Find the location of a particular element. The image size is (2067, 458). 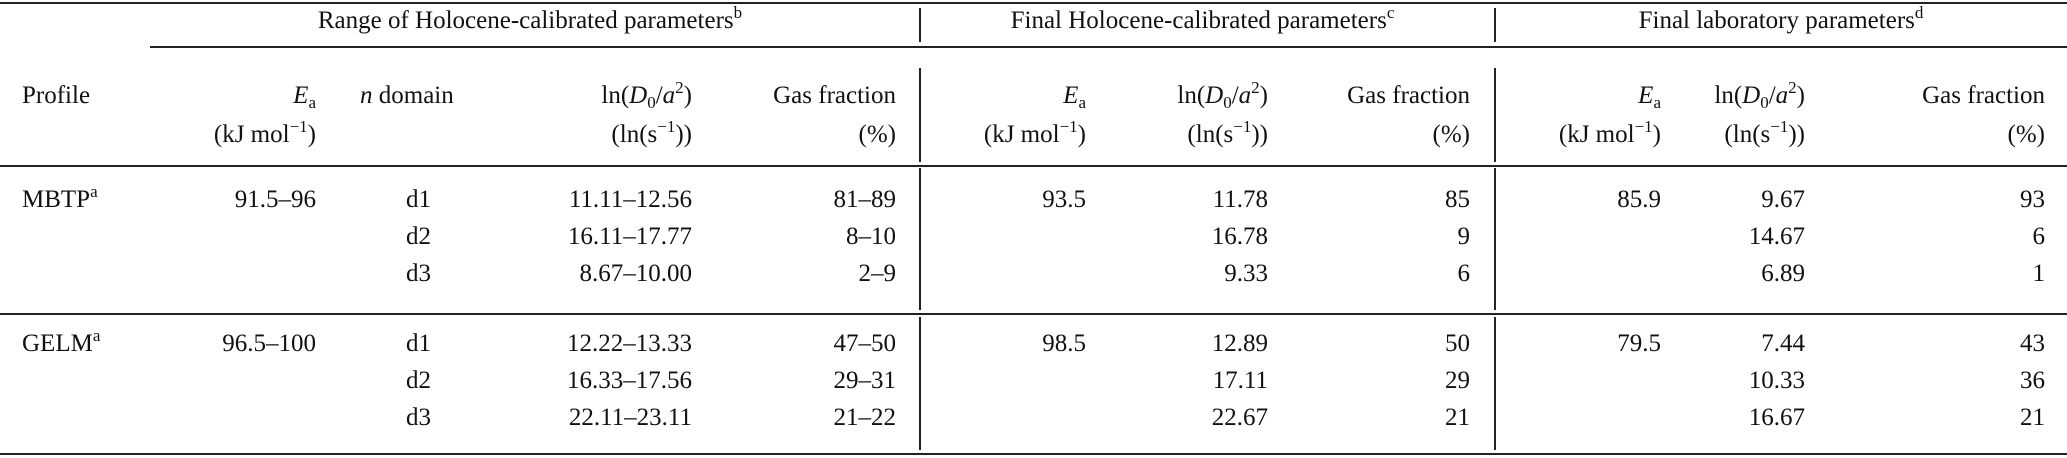

cell-holo-lnd: 12.89 is located at coordinates (1239, 343).